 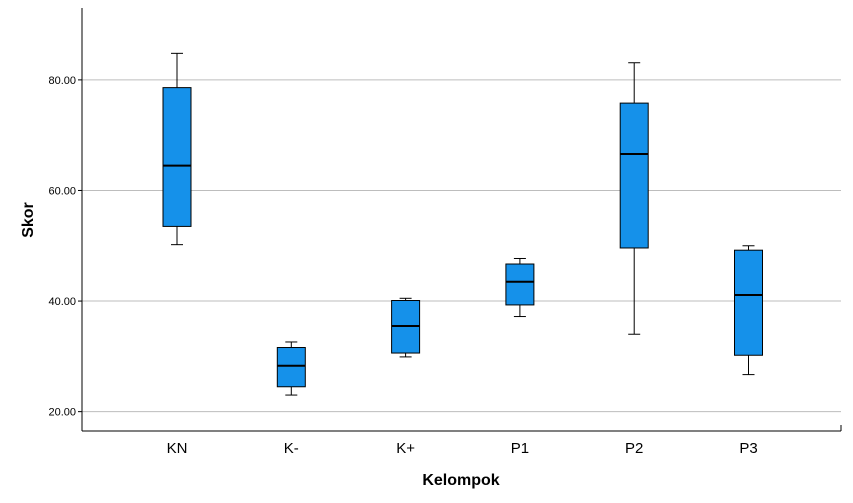 I want to click on x-category-label: K-, so click(x=291, y=448).